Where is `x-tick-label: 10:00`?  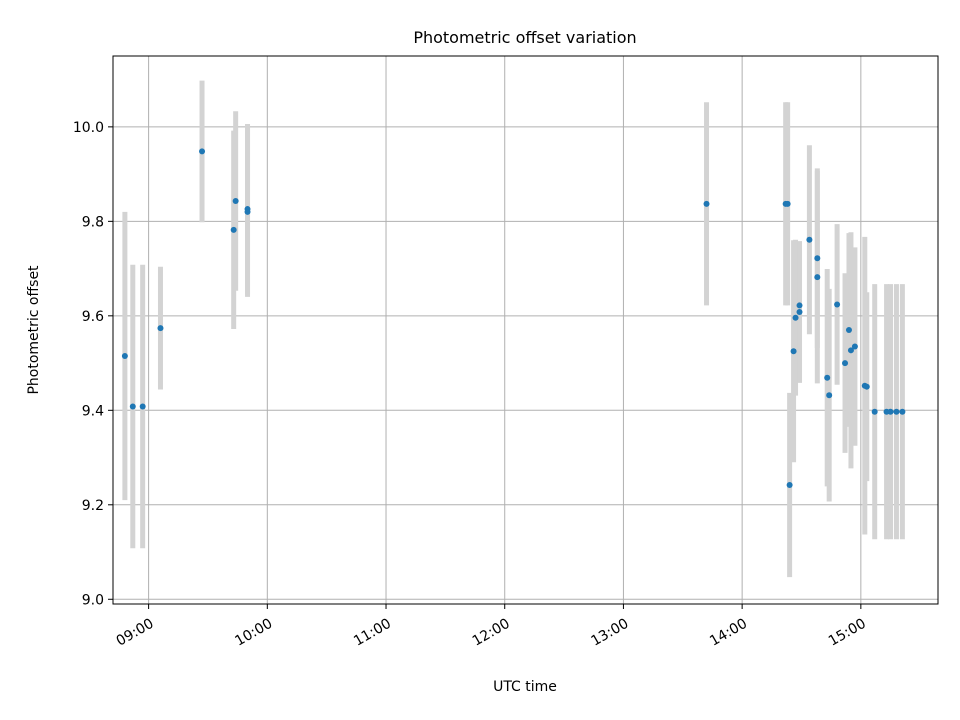
x-tick-label: 10:00 is located at coordinates (253, 633).